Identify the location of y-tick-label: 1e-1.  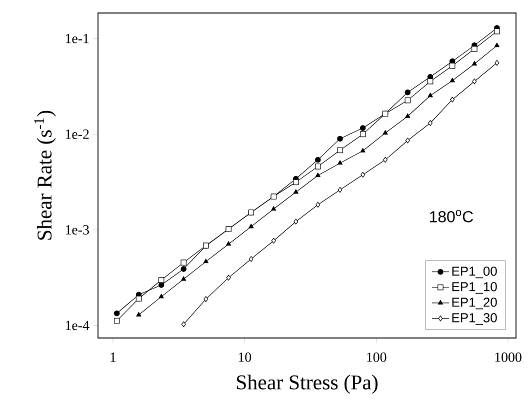
(77, 39).